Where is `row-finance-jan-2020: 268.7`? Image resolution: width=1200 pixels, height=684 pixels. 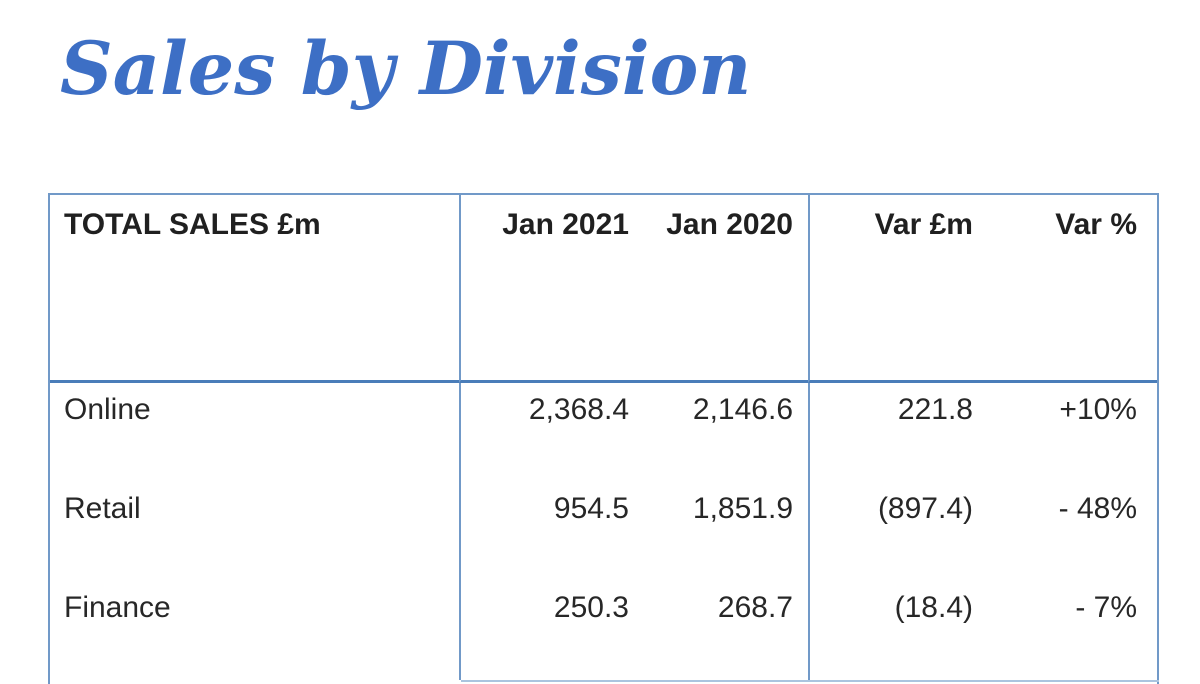 row-finance-jan-2020: 268.7 is located at coordinates (755, 607).